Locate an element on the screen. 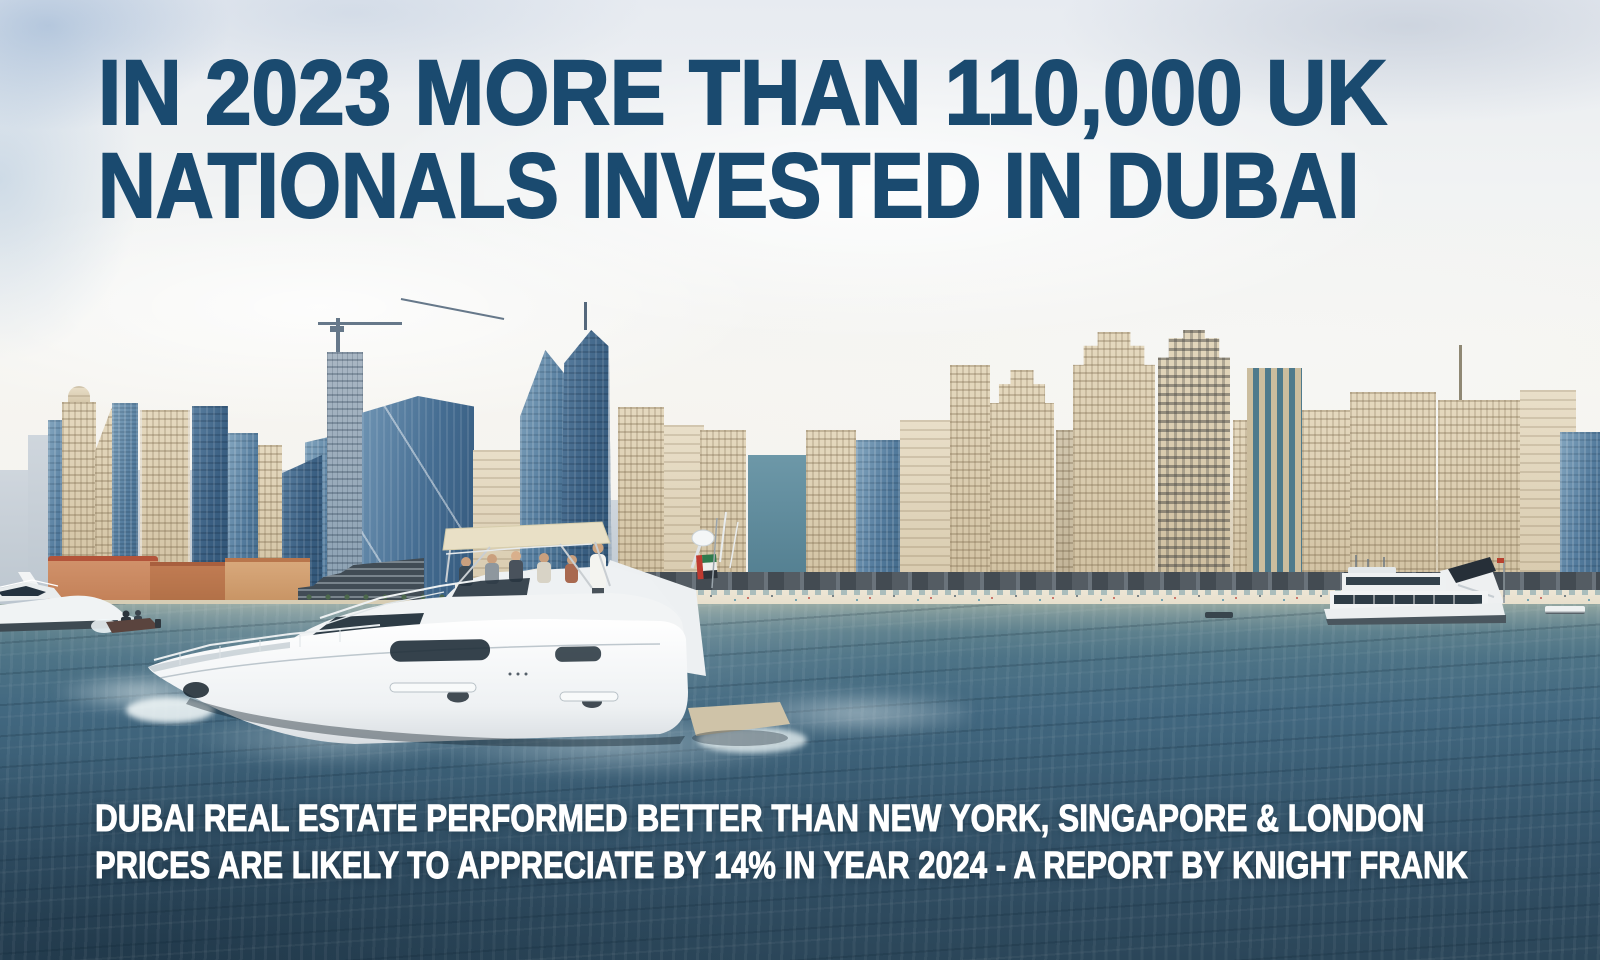 This screenshot has height=960, width=1600. skyscraper-dome is located at coordinates (79, 394).